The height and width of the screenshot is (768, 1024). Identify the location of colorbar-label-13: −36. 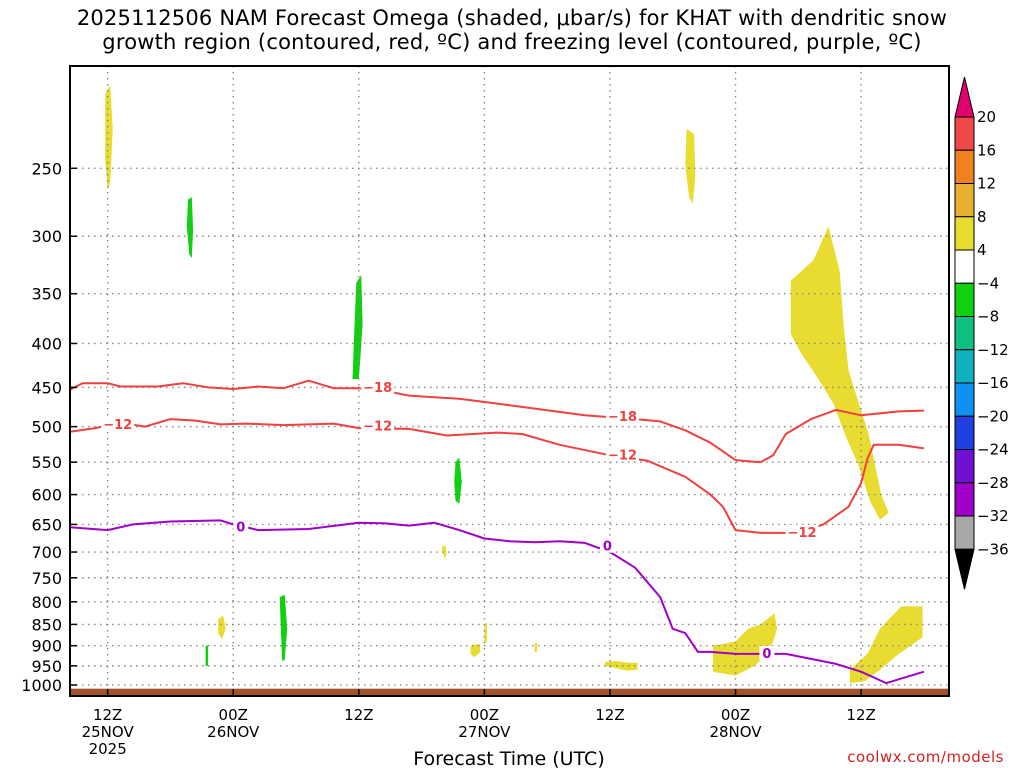
(993, 549).